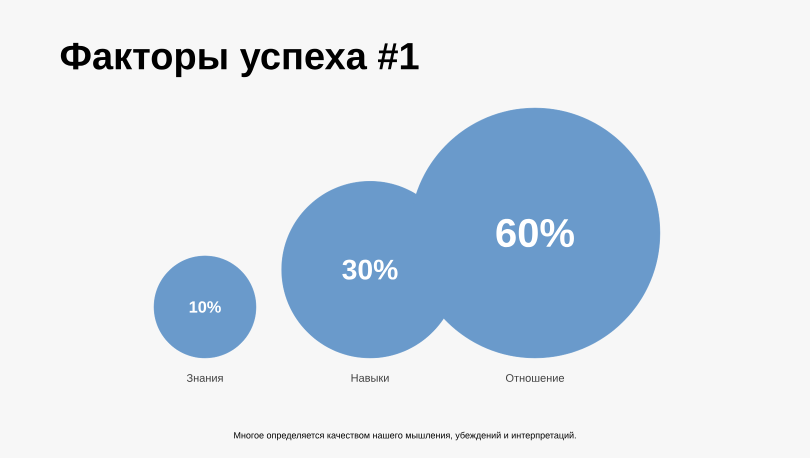  I want to click on category-label: Отношение, so click(535, 378).